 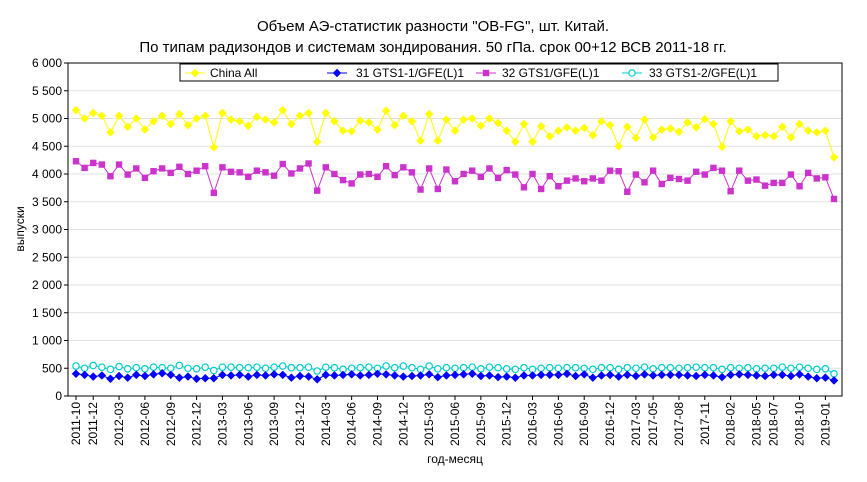 I want to click on legend-label: 32 GTS1/GFE(L)1, so click(x=551, y=73).